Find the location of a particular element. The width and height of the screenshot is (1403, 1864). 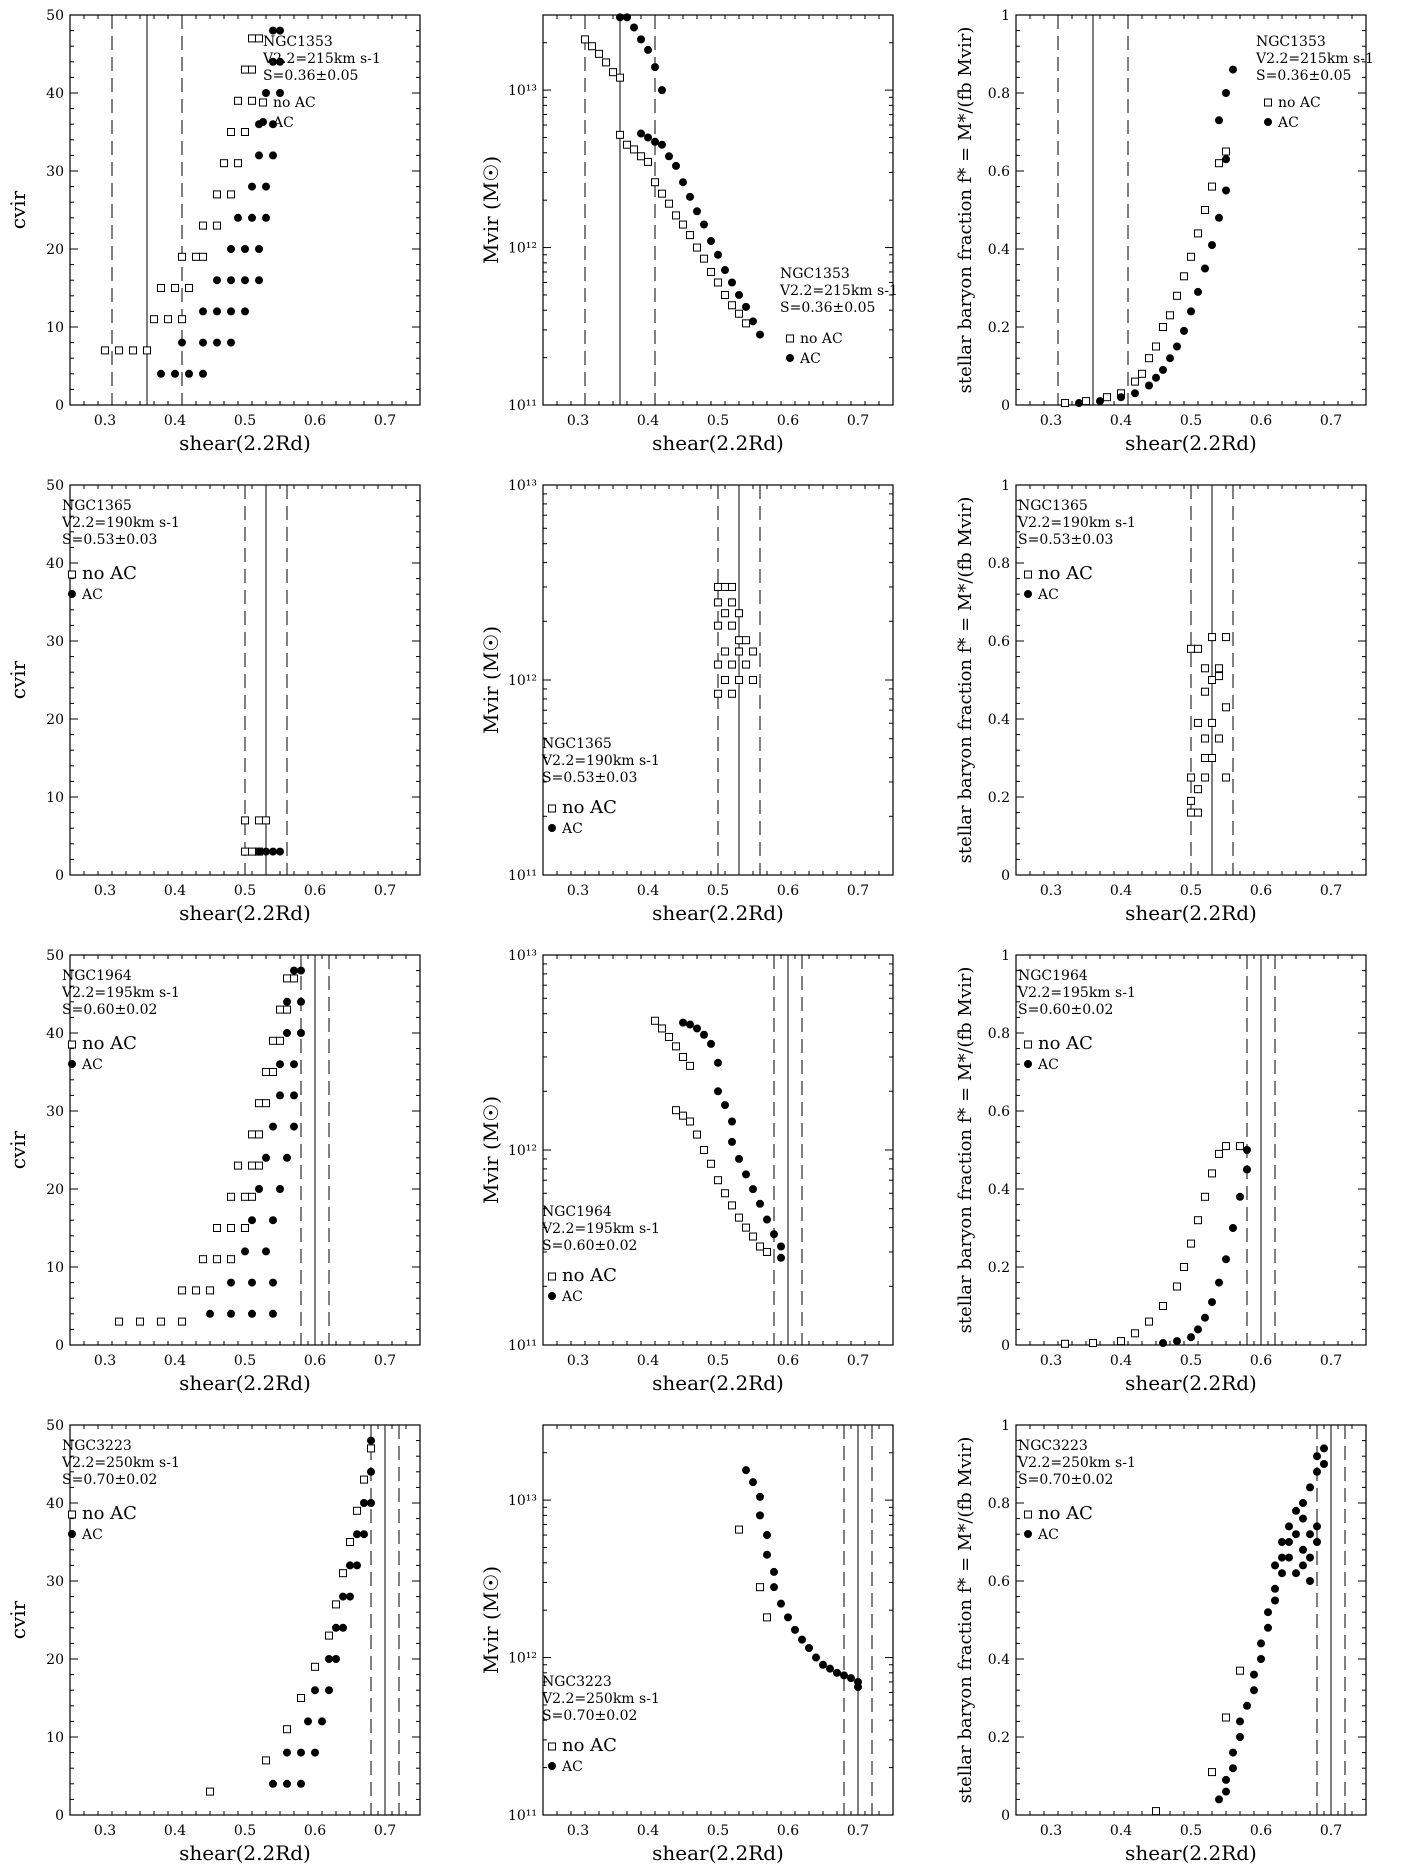

y-tick-label: 0.2 is located at coordinates (999, 798).